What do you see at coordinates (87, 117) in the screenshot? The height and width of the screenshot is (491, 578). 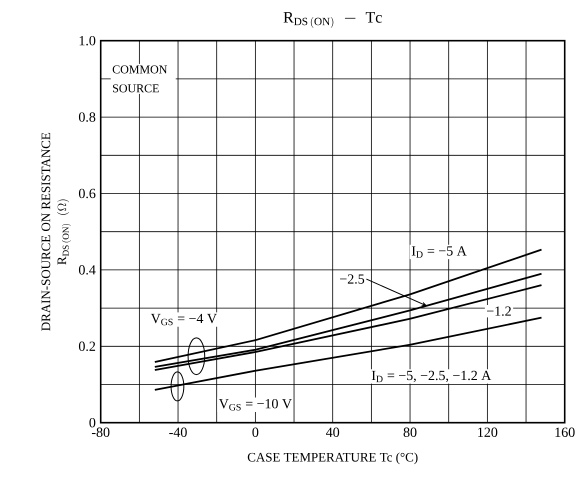 I see `y-tick-label: 0.8` at bounding box center [87, 117].